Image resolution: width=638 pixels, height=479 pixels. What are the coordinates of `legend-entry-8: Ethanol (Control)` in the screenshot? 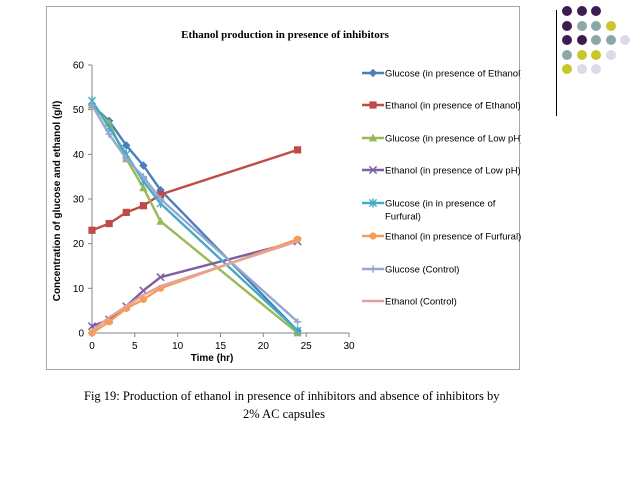 It's located at (409, 302).